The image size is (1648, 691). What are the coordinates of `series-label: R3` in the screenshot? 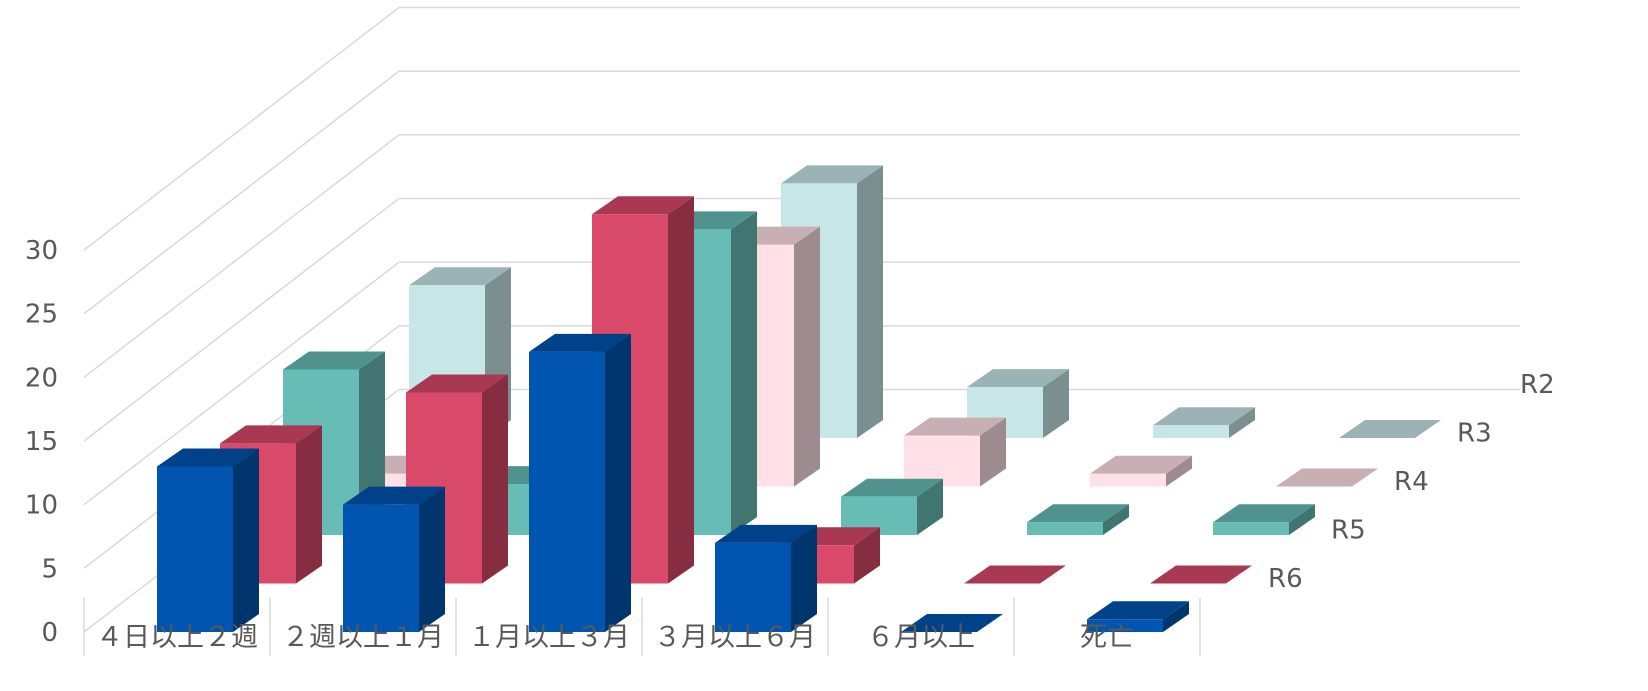 It's located at (1474, 434).